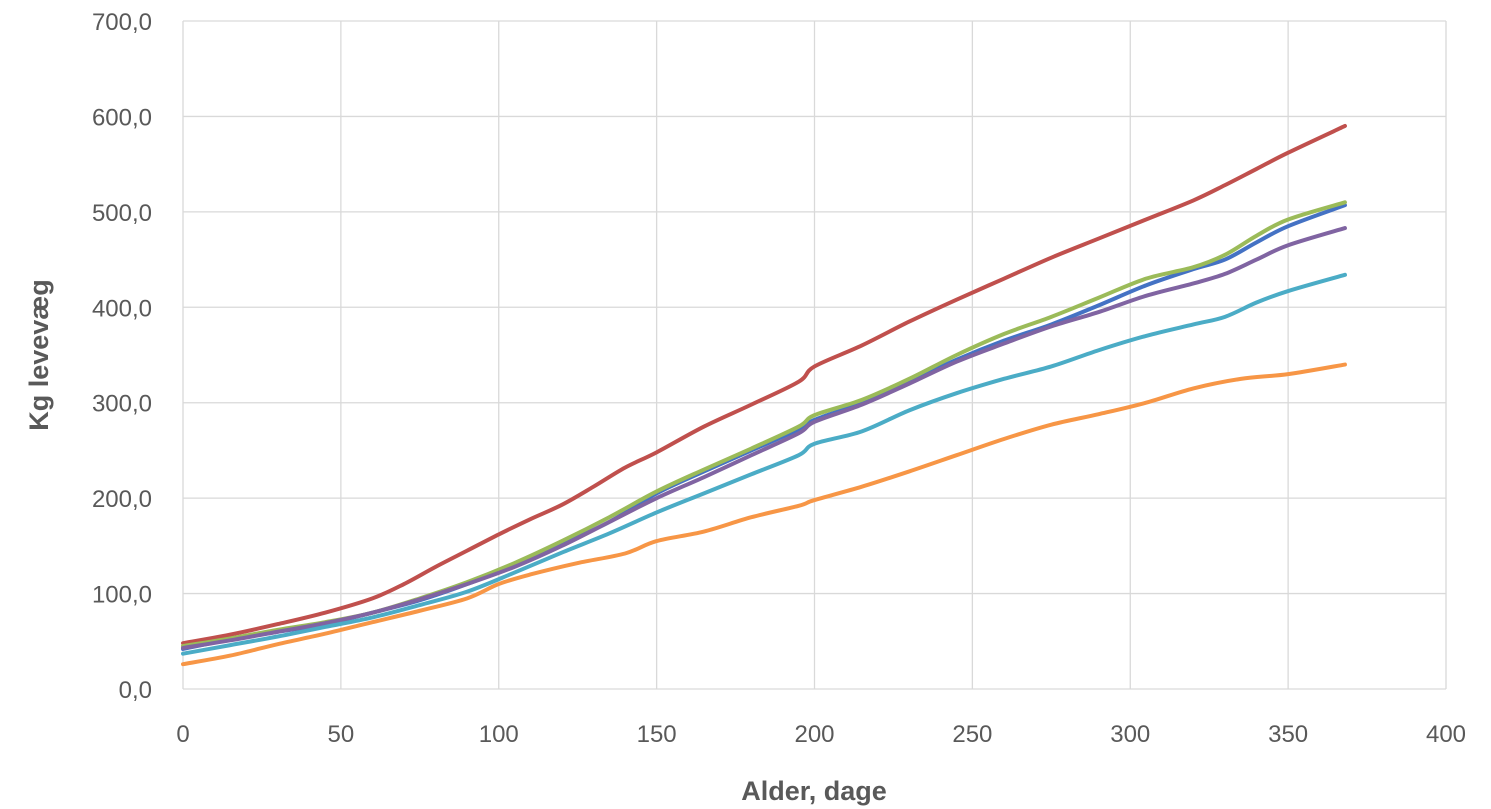 This screenshot has width=1491, height=809. What do you see at coordinates (182, 734) in the screenshot?
I see `x-tick-label: 0` at bounding box center [182, 734].